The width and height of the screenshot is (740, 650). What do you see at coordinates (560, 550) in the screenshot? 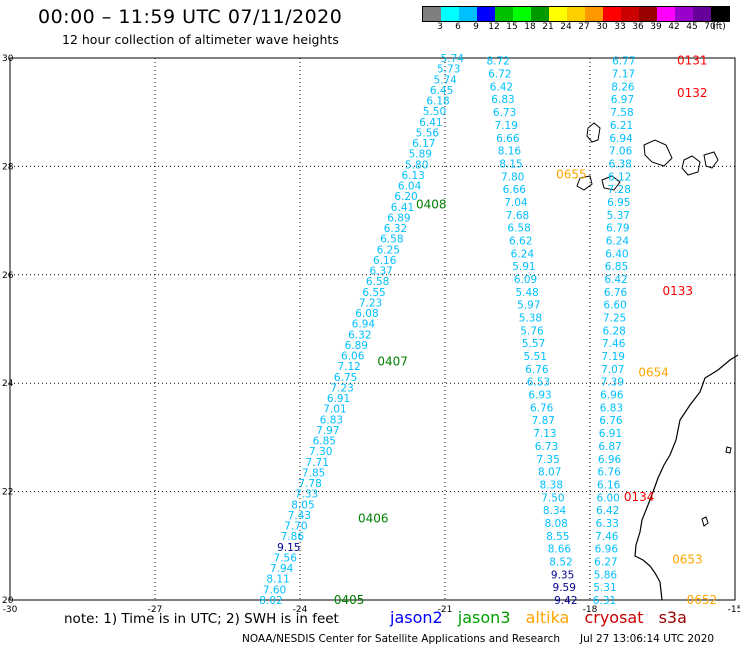
I see `swh-value-label: 8.66` at bounding box center [560, 550].